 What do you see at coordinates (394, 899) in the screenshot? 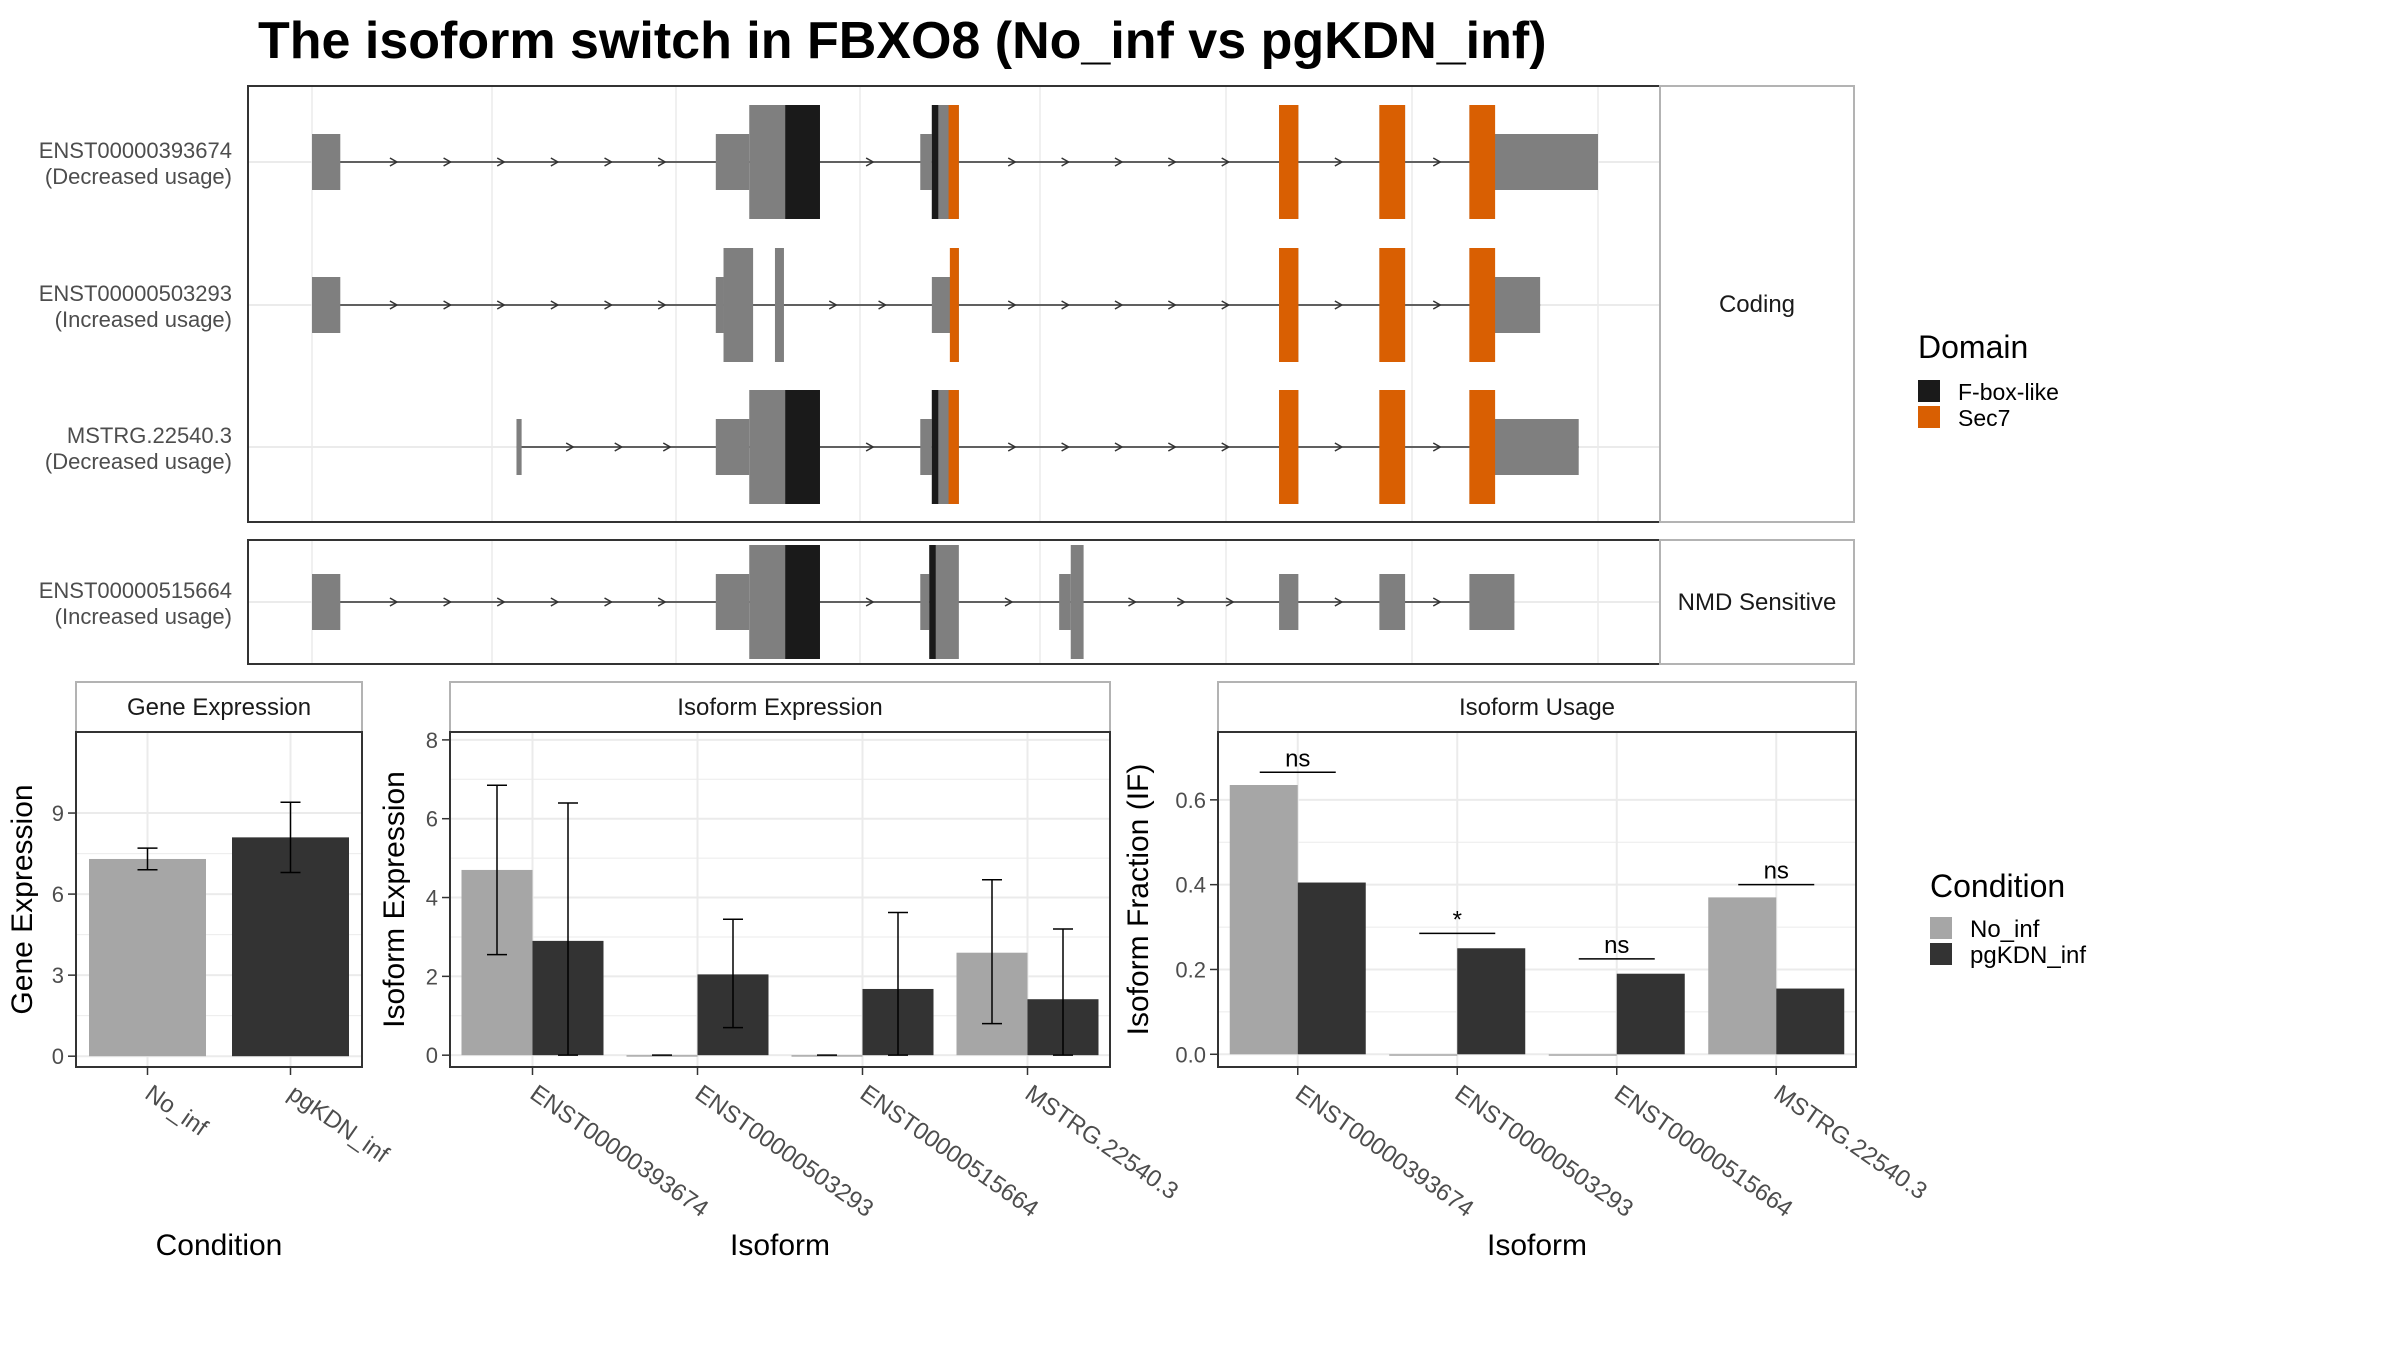
I see `y-axis-title: Isoform Expression` at bounding box center [394, 899].